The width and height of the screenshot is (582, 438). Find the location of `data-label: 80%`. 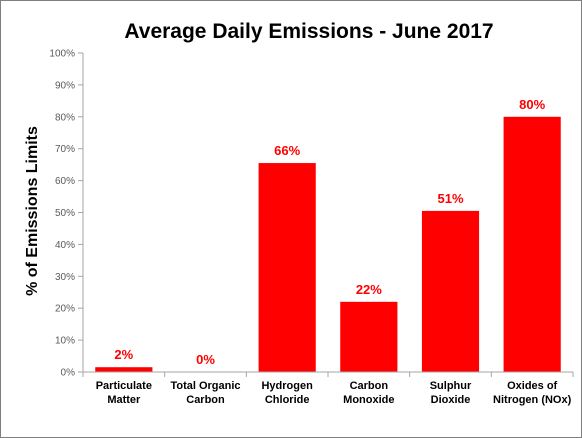

data-label: 80% is located at coordinates (532, 104).